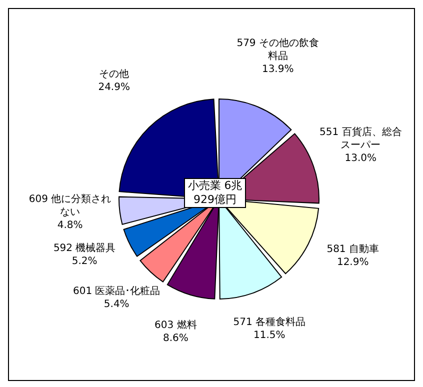  What do you see at coordinates (114, 87) in the screenshot?
I see `data-label: 24.9%` at bounding box center [114, 87].